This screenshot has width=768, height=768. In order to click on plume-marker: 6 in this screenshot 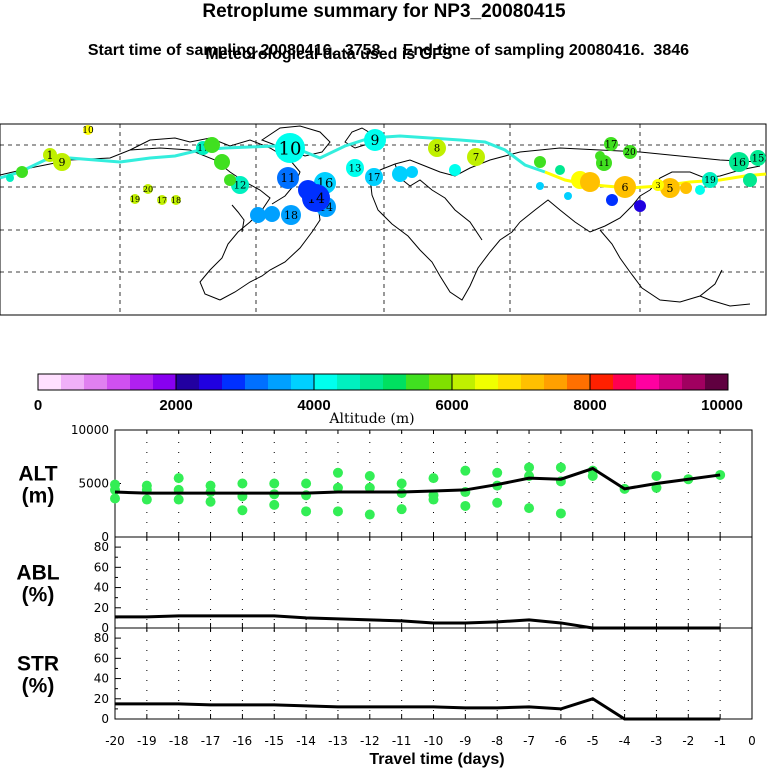, I will do `click(625, 187)`.